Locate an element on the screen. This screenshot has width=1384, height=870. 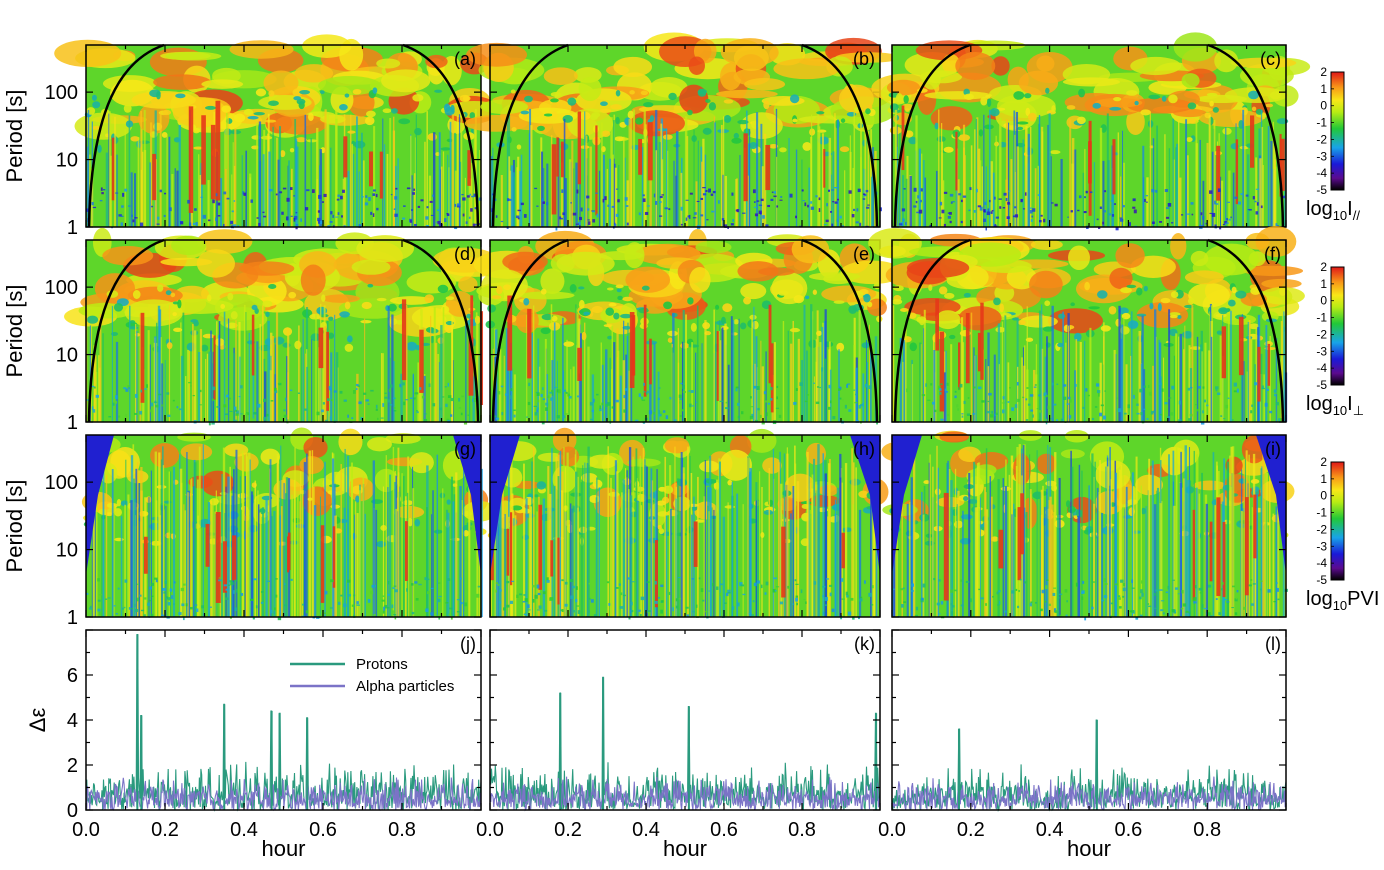
heatmap-panel-h is located at coordinates (688, 523).